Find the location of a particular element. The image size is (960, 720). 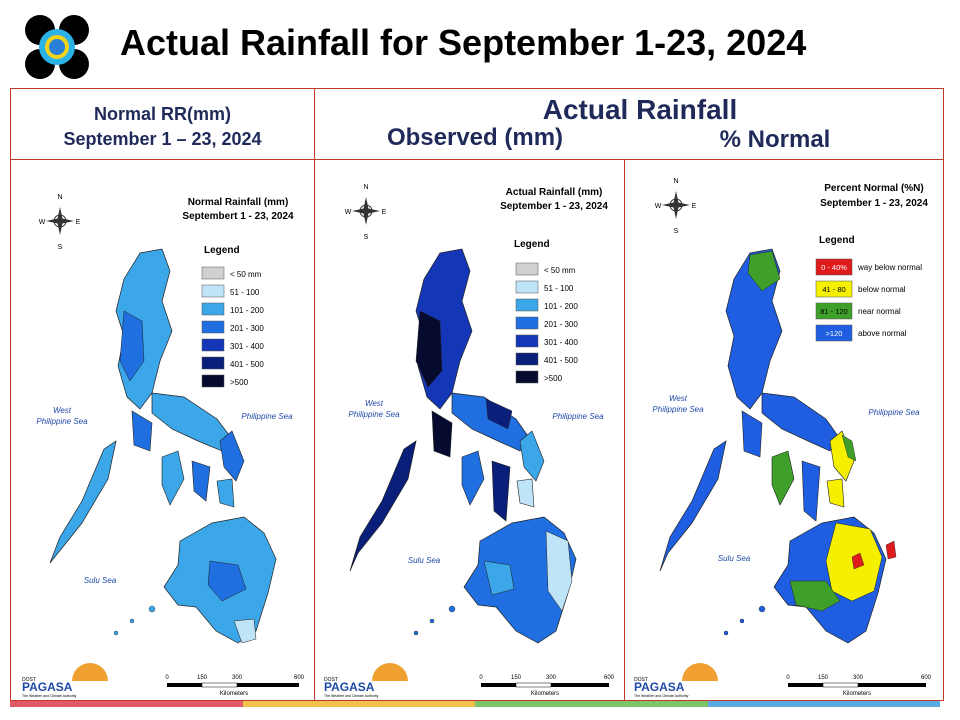

scale-tick: 600 is located at coordinates (299, 678).